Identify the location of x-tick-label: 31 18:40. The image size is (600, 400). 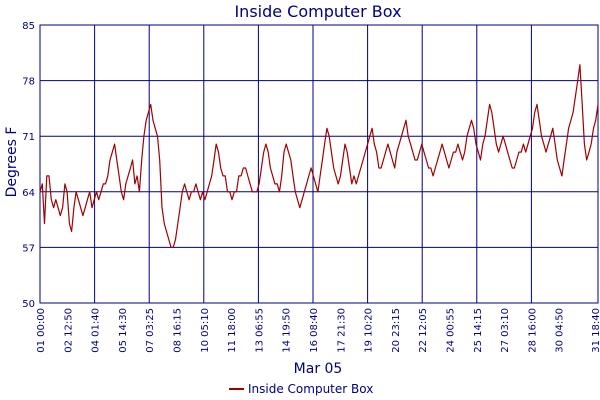
(595, 330).